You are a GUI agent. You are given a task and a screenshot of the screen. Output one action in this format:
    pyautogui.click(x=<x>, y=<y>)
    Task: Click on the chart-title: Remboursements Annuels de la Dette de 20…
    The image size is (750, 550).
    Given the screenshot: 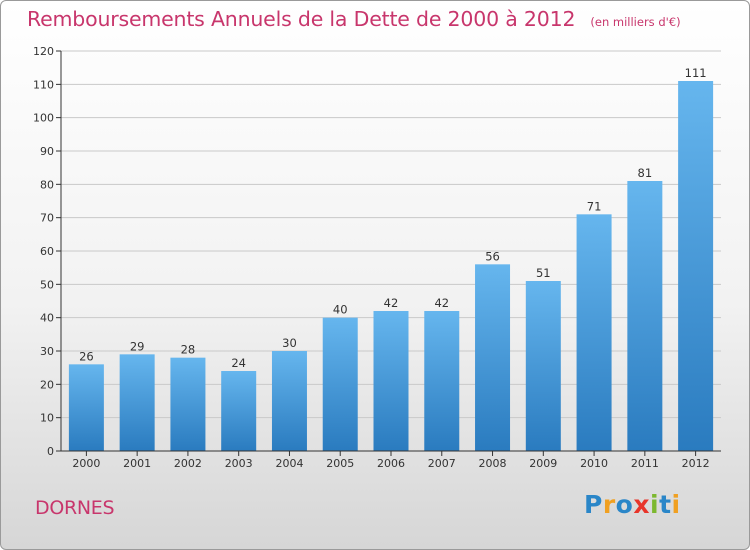 What is the action you would take?
    pyautogui.click(x=301, y=19)
    